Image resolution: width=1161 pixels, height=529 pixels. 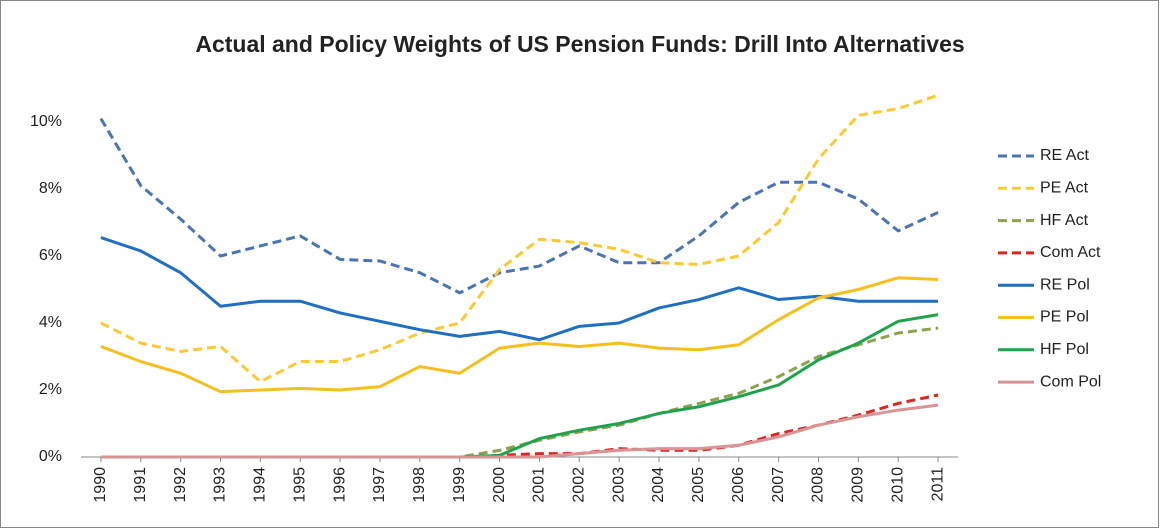 What do you see at coordinates (897, 485) in the screenshot?
I see `x-tick-label: 2010` at bounding box center [897, 485].